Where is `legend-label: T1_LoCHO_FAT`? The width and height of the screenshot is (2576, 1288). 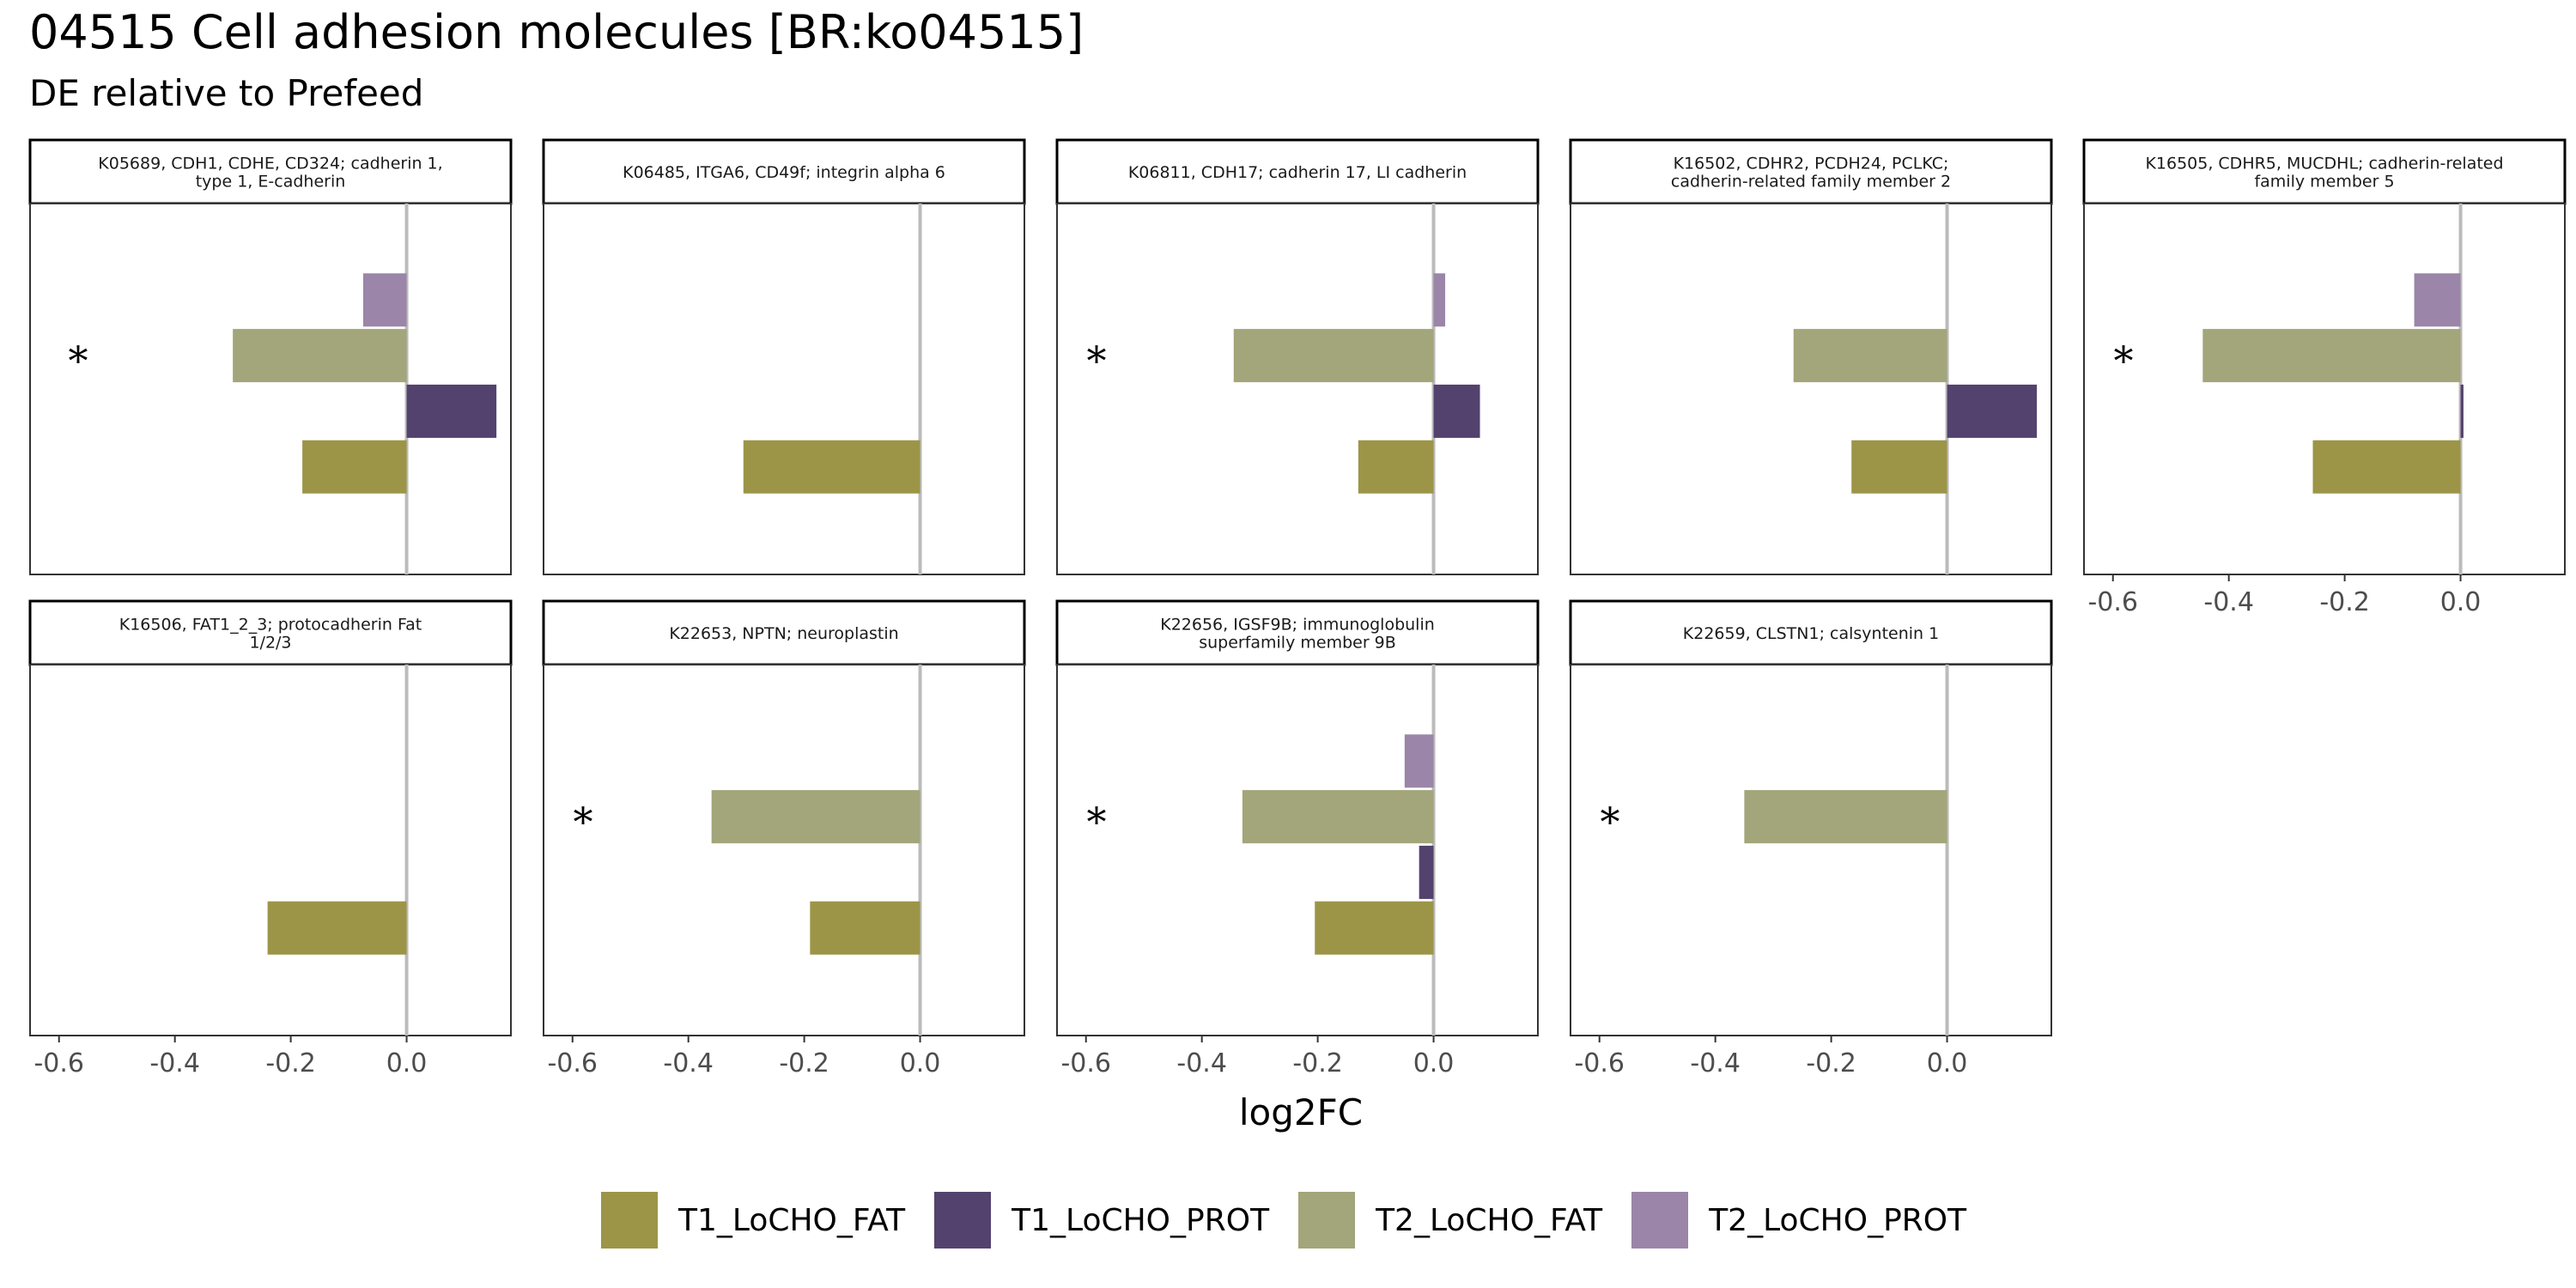 legend-label: T1_LoCHO_FAT is located at coordinates (792, 1220).